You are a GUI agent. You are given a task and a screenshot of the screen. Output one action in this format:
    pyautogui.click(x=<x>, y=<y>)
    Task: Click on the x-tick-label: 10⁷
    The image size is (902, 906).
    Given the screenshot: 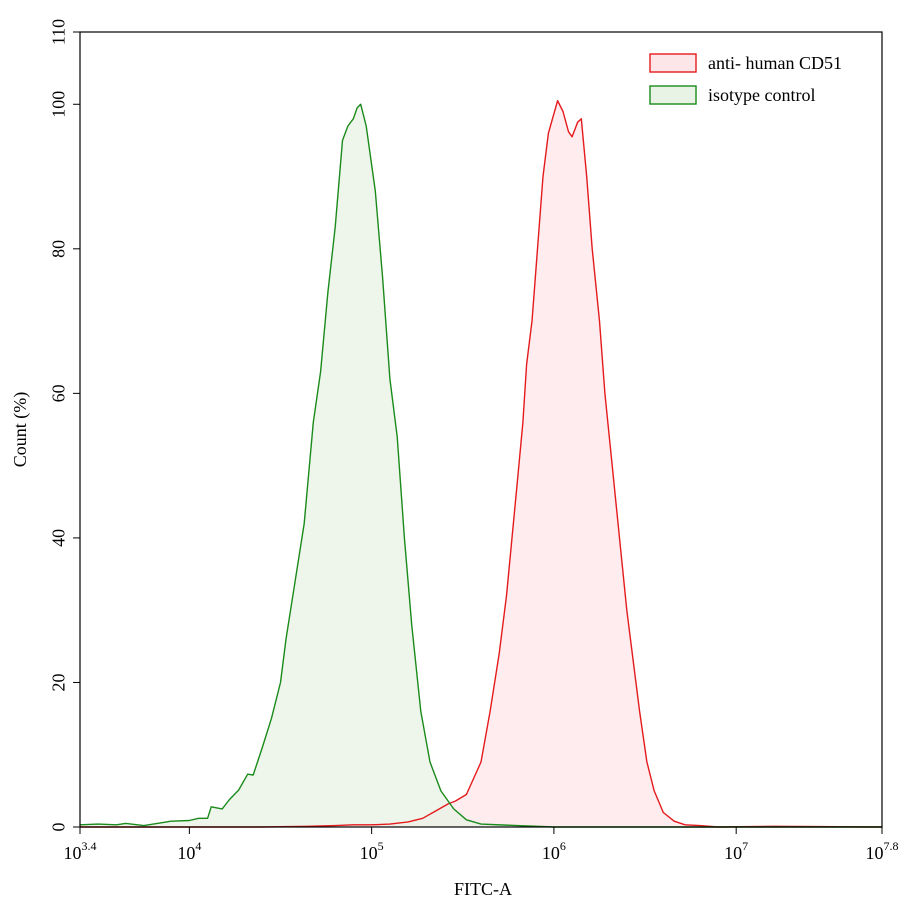 What is the action you would take?
    pyautogui.click(x=736, y=851)
    